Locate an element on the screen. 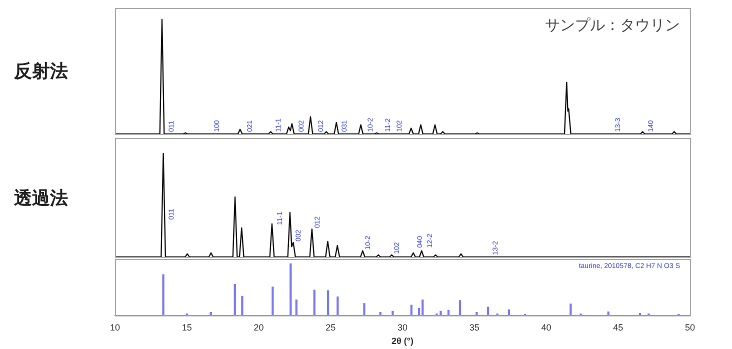 Image resolution: width=732 pixels, height=349 pixels. x-axis-title: 2θ (°) is located at coordinates (403, 341).